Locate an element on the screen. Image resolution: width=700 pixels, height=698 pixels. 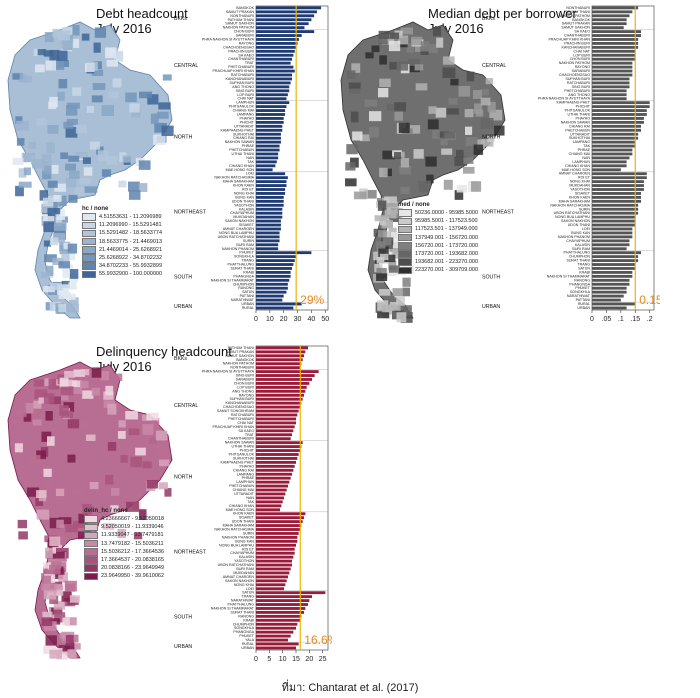
debt-category-label: PHETCHABURI is located at coordinates (241, 67).